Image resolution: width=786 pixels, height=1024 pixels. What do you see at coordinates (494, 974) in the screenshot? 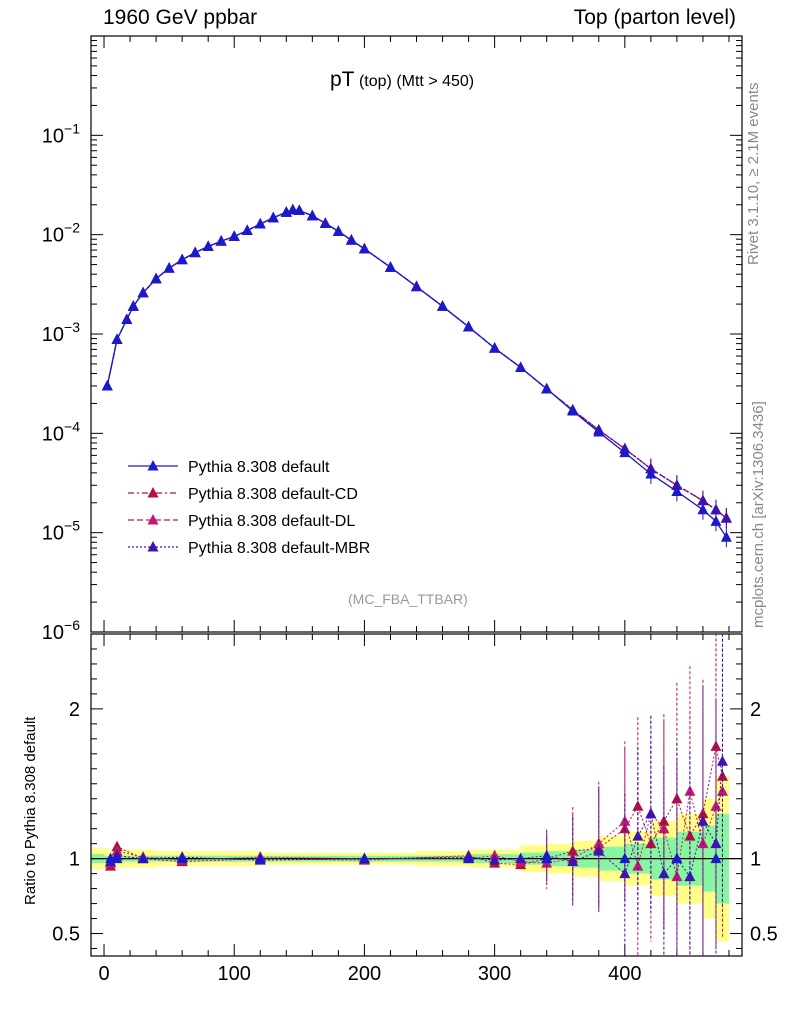
I see `x-tick-label: 300` at bounding box center [494, 974].